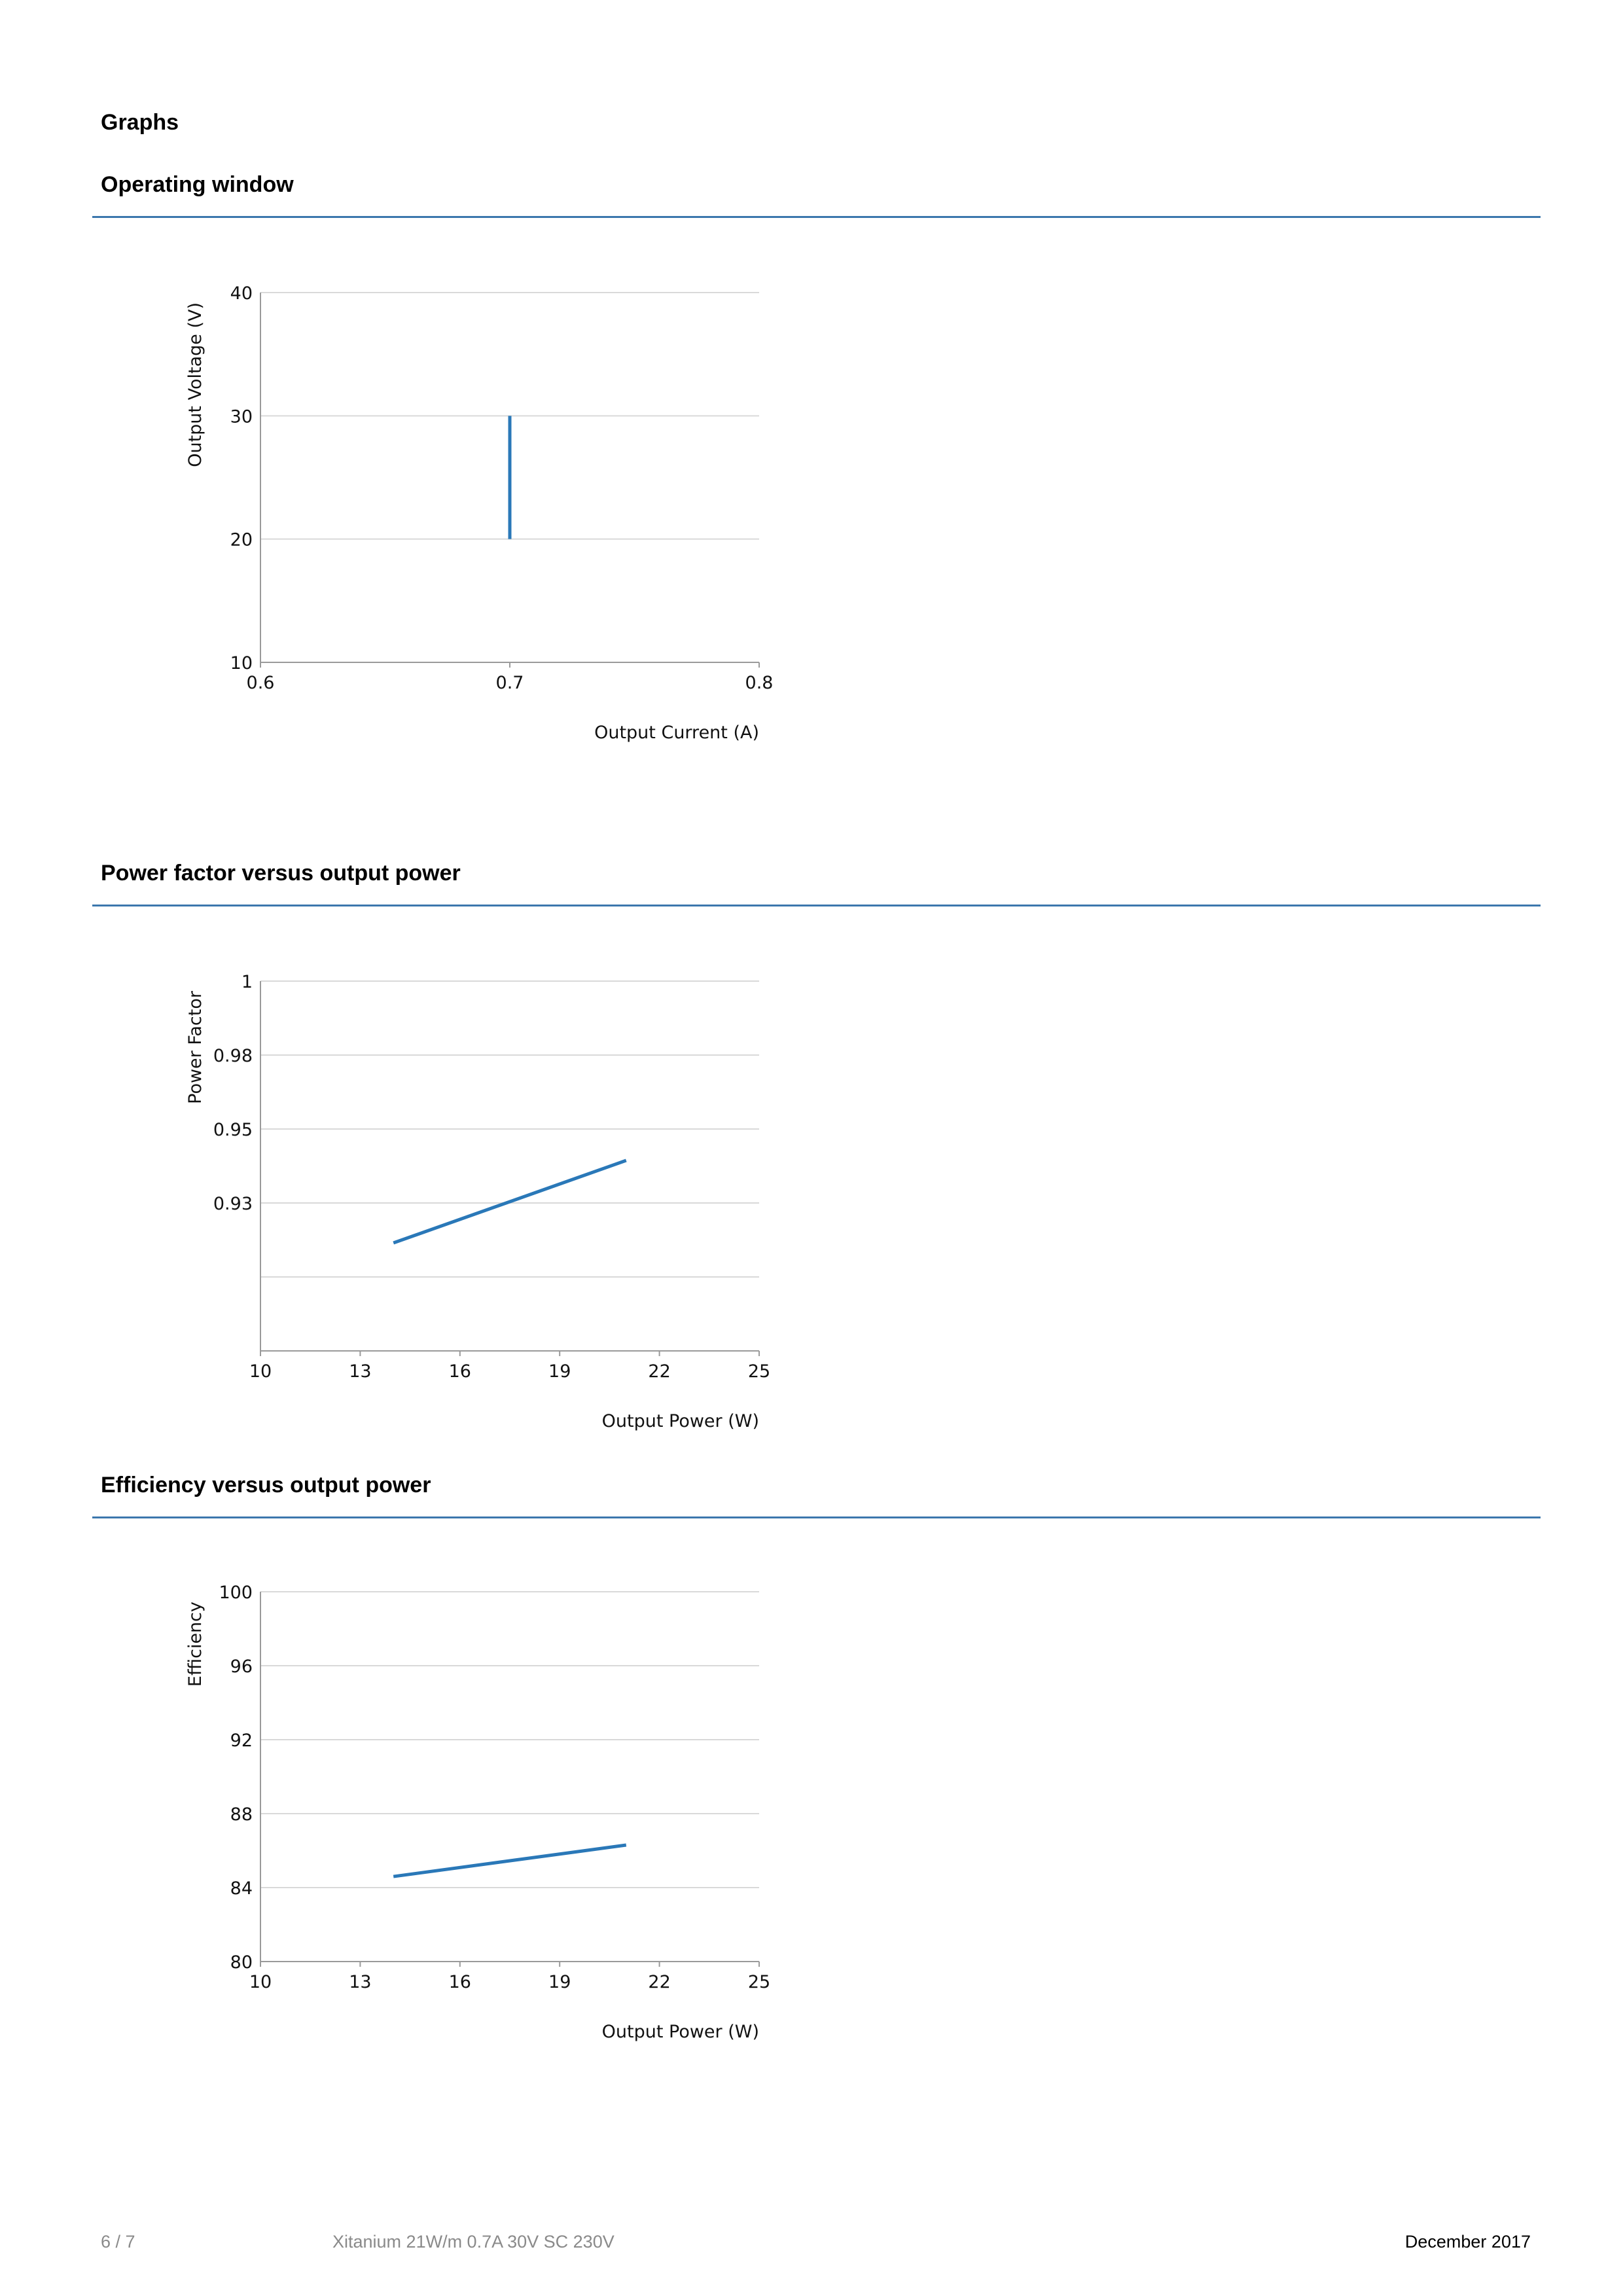 This screenshot has width=1623, height=2296. What do you see at coordinates (473, 2241) in the screenshot?
I see `footer-product-name: Xitanium 21W/m 0.7A 30V SC 230V` at bounding box center [473, 2241].